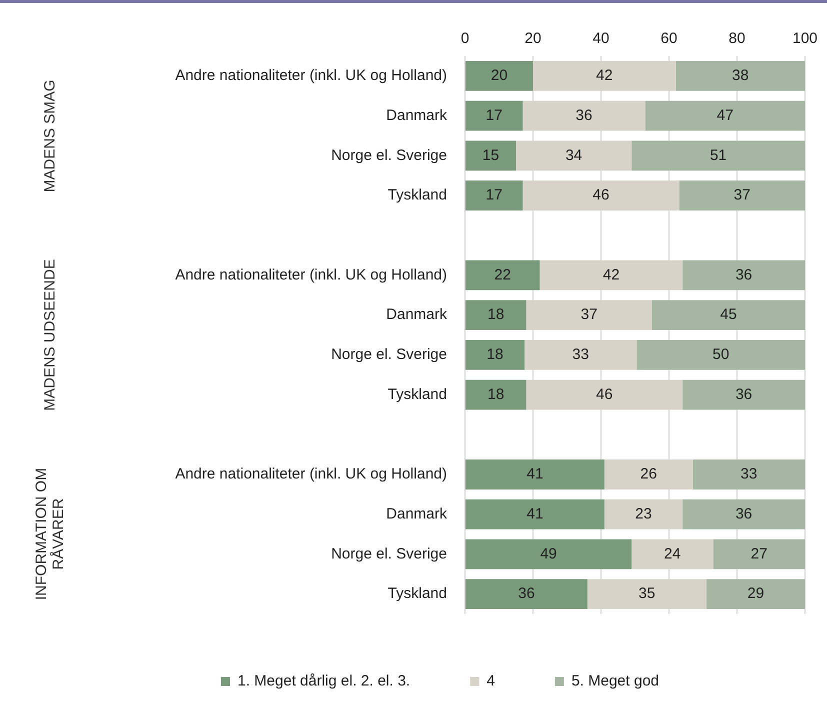  I want to click on legend-label: 1. Meget dårlig el. 2. el. 3., so click(324, 681).